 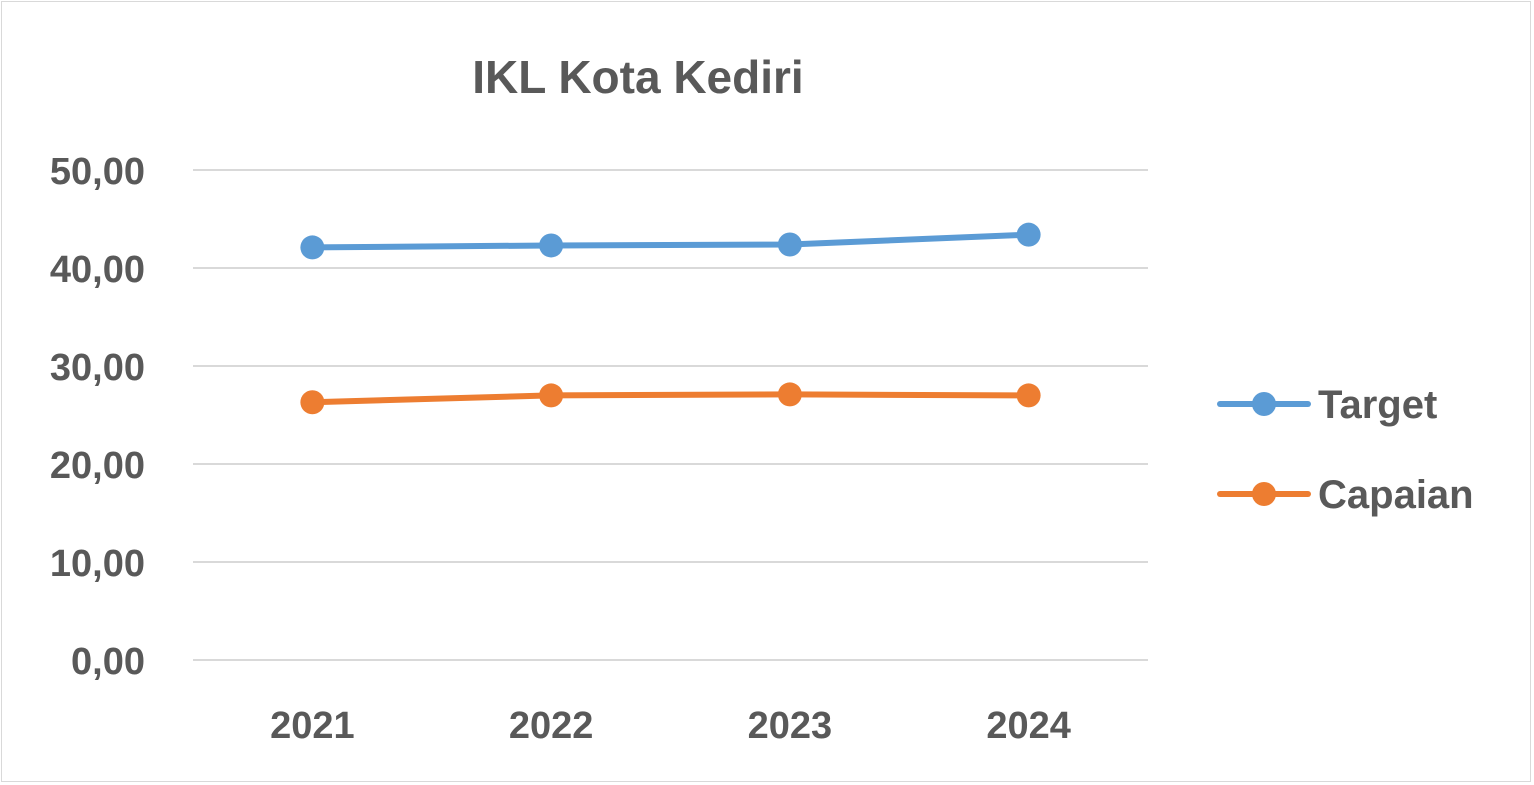 What do you see at coordinates (97, 172) in the screenshot?
I see `y-tick-label: 50,00` at bounding box center [97, 172].